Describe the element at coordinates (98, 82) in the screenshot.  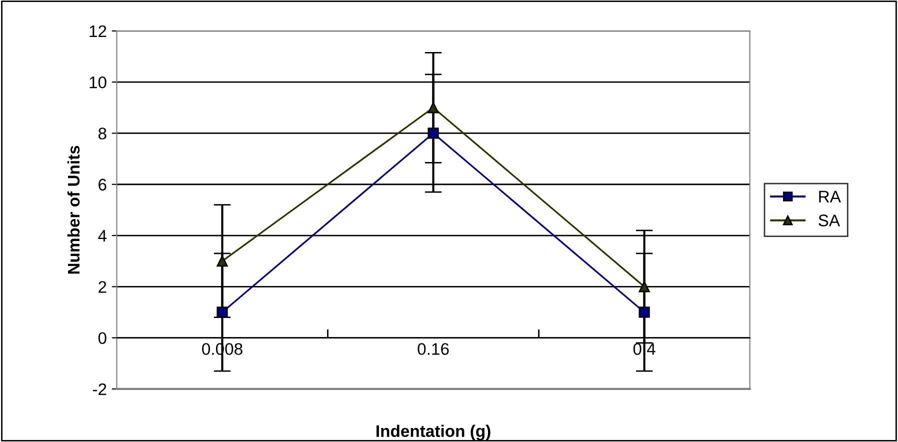
I see `y-tick-label: 10` at that location.